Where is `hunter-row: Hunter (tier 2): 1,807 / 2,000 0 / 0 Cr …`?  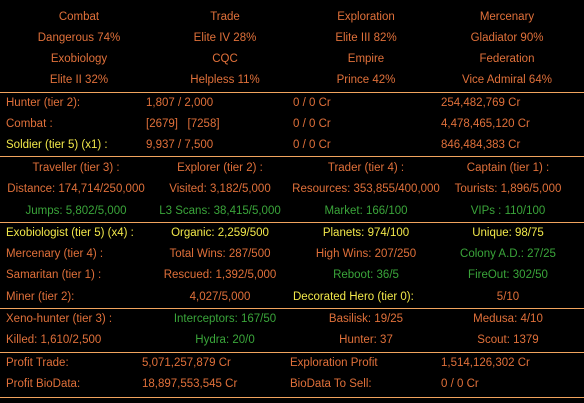 hunter-row: Hunter (tier 2): 1,807 / 2,000 0 / 0 Cr … is located at coordinates (292, 103).